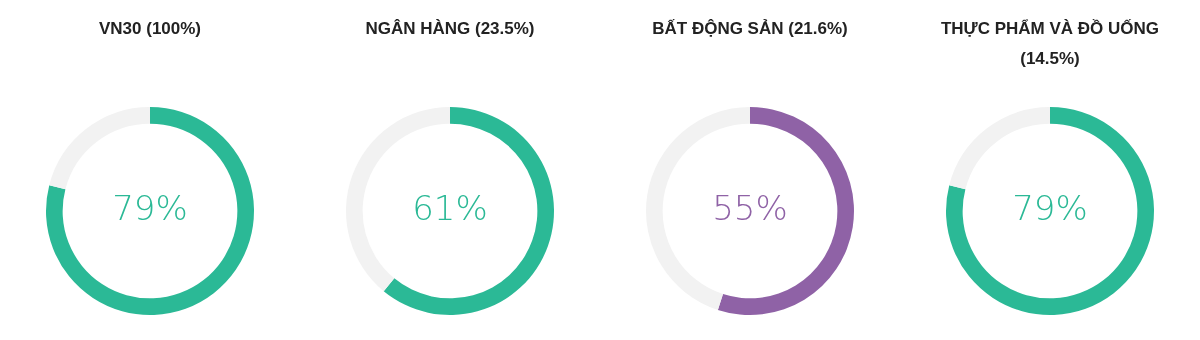 The width and height of the screenshot is (1200, 340). Describe the element at coordinates (450, 29) in the screenshot. I see `chart-title: NGÂN HÀNG (23.5%)` at that location.